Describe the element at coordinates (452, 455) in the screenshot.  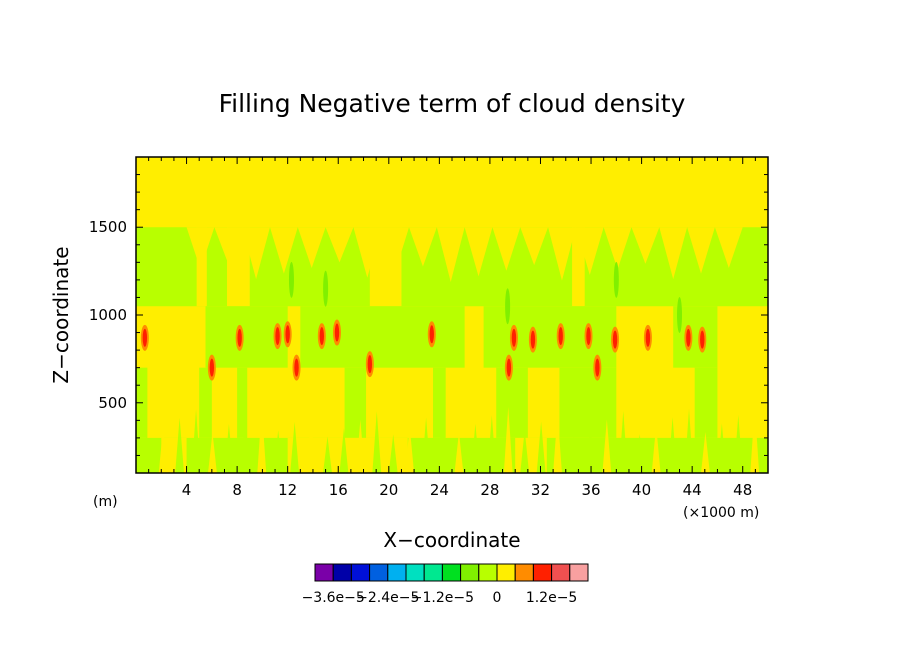
I see `bottom-green-band` at that location.